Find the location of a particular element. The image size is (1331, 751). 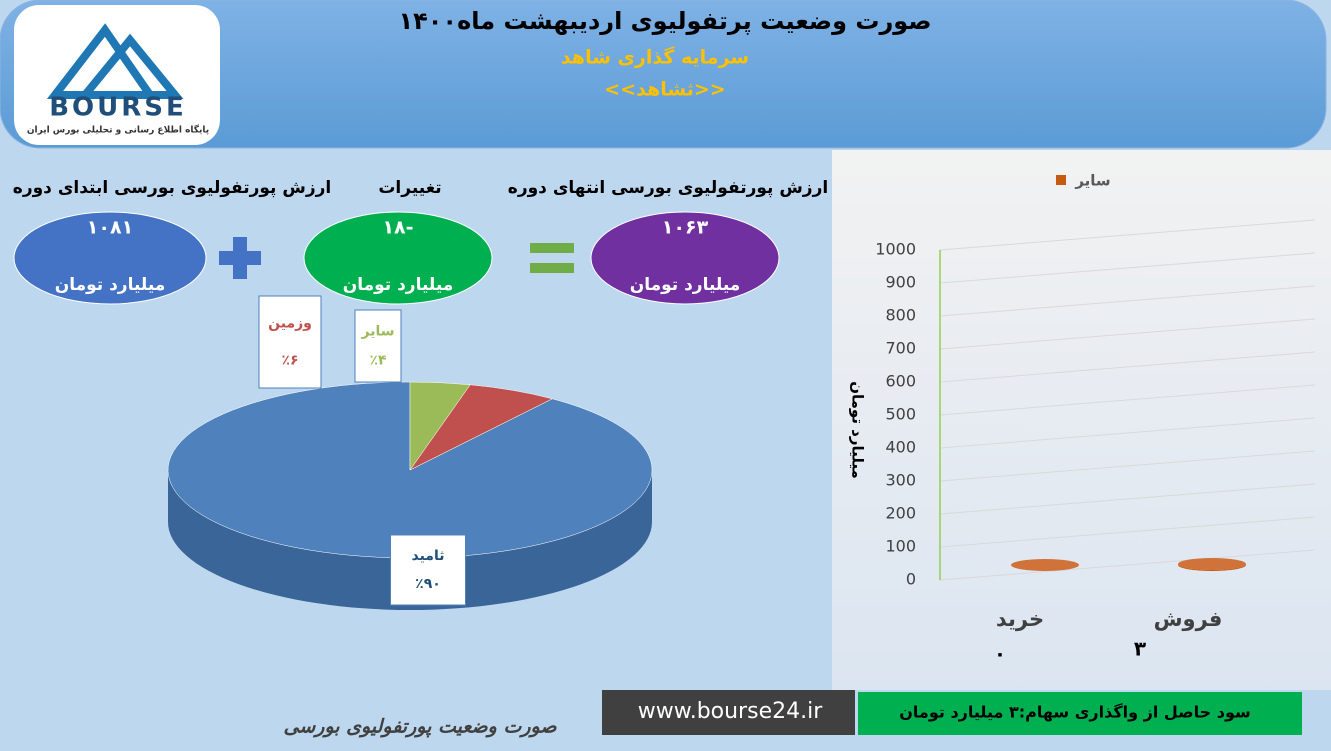

logo-caption: پایگاه اطلاع رسانی و تحلیلی بورس ایران is located at coordinates (118, 130).